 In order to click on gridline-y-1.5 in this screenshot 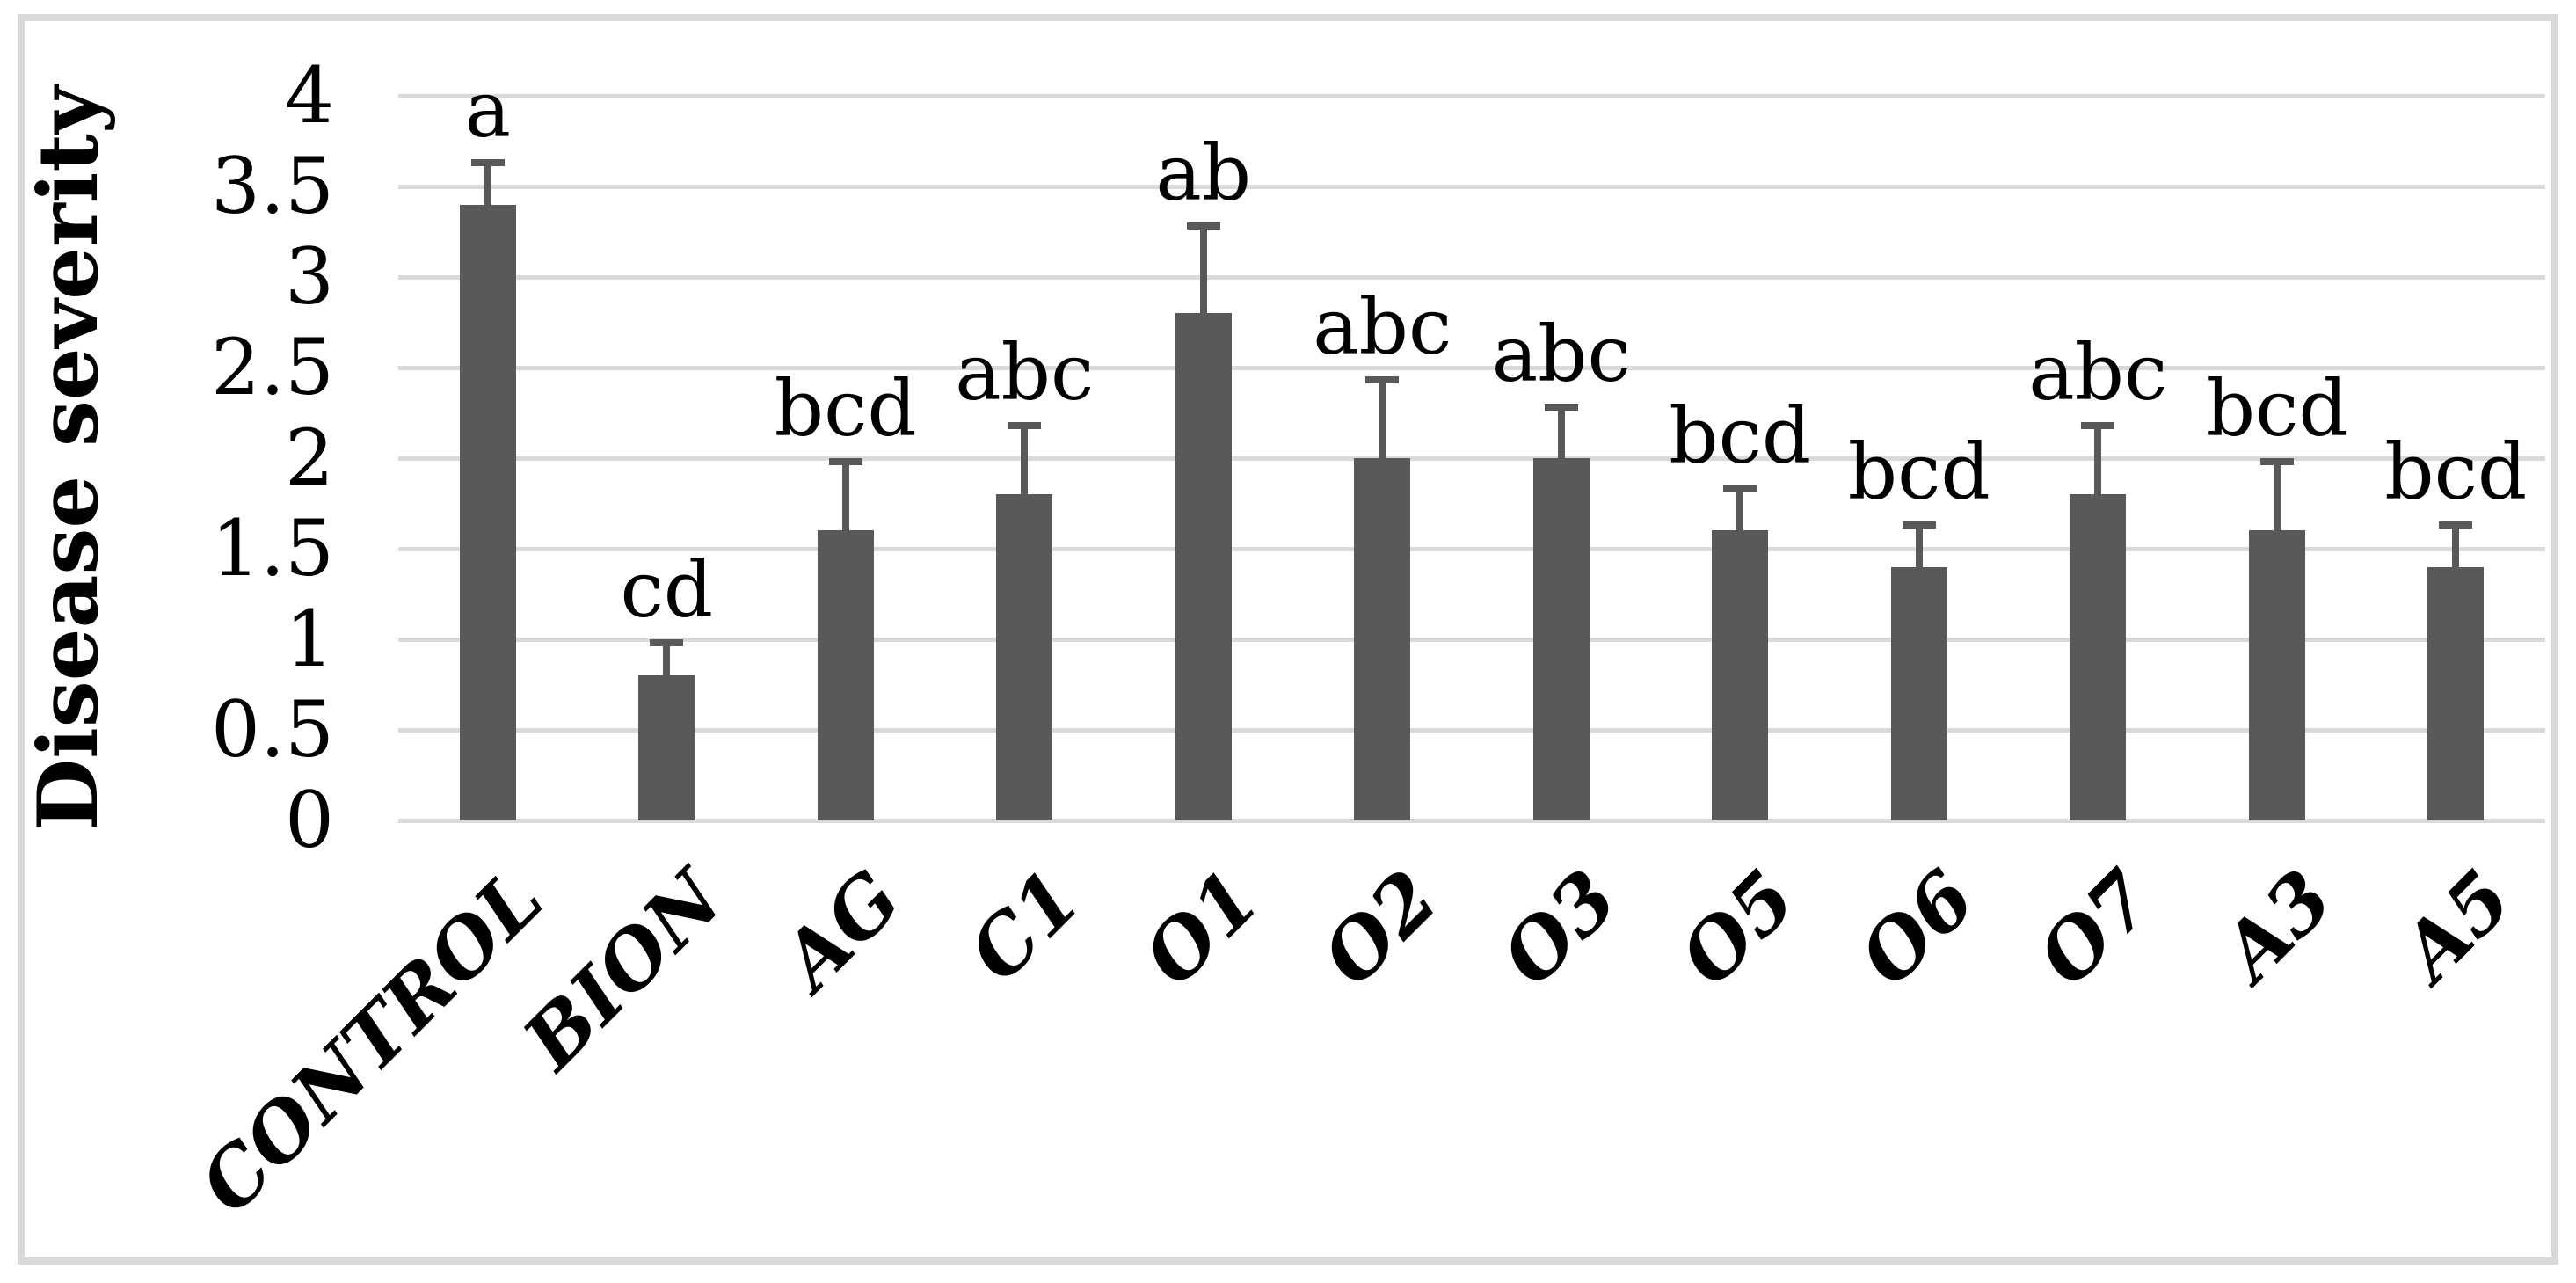, I will do `click(1471, 549)`.